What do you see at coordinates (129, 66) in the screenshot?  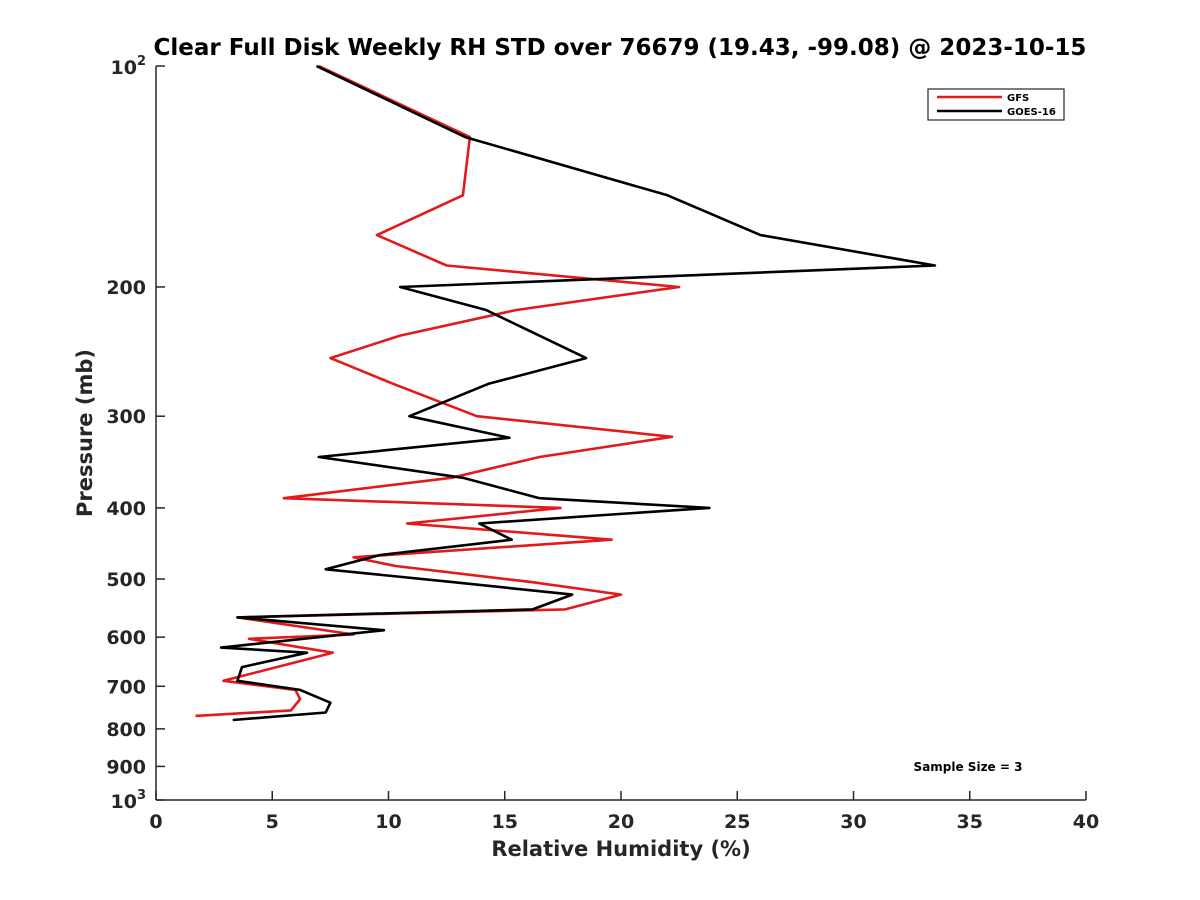 I see `y-tick-label: 10²` at bounding box center [129, 66].